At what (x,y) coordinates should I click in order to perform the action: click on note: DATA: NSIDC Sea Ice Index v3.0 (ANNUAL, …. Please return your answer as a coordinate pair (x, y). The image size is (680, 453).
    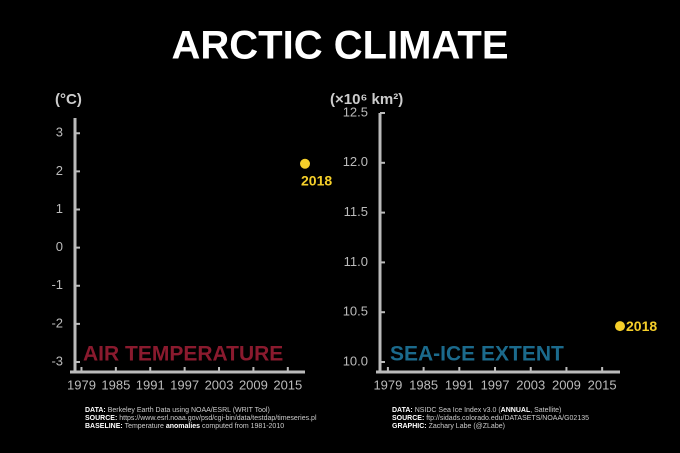
    Looking at the image, I should click on (476, 410).